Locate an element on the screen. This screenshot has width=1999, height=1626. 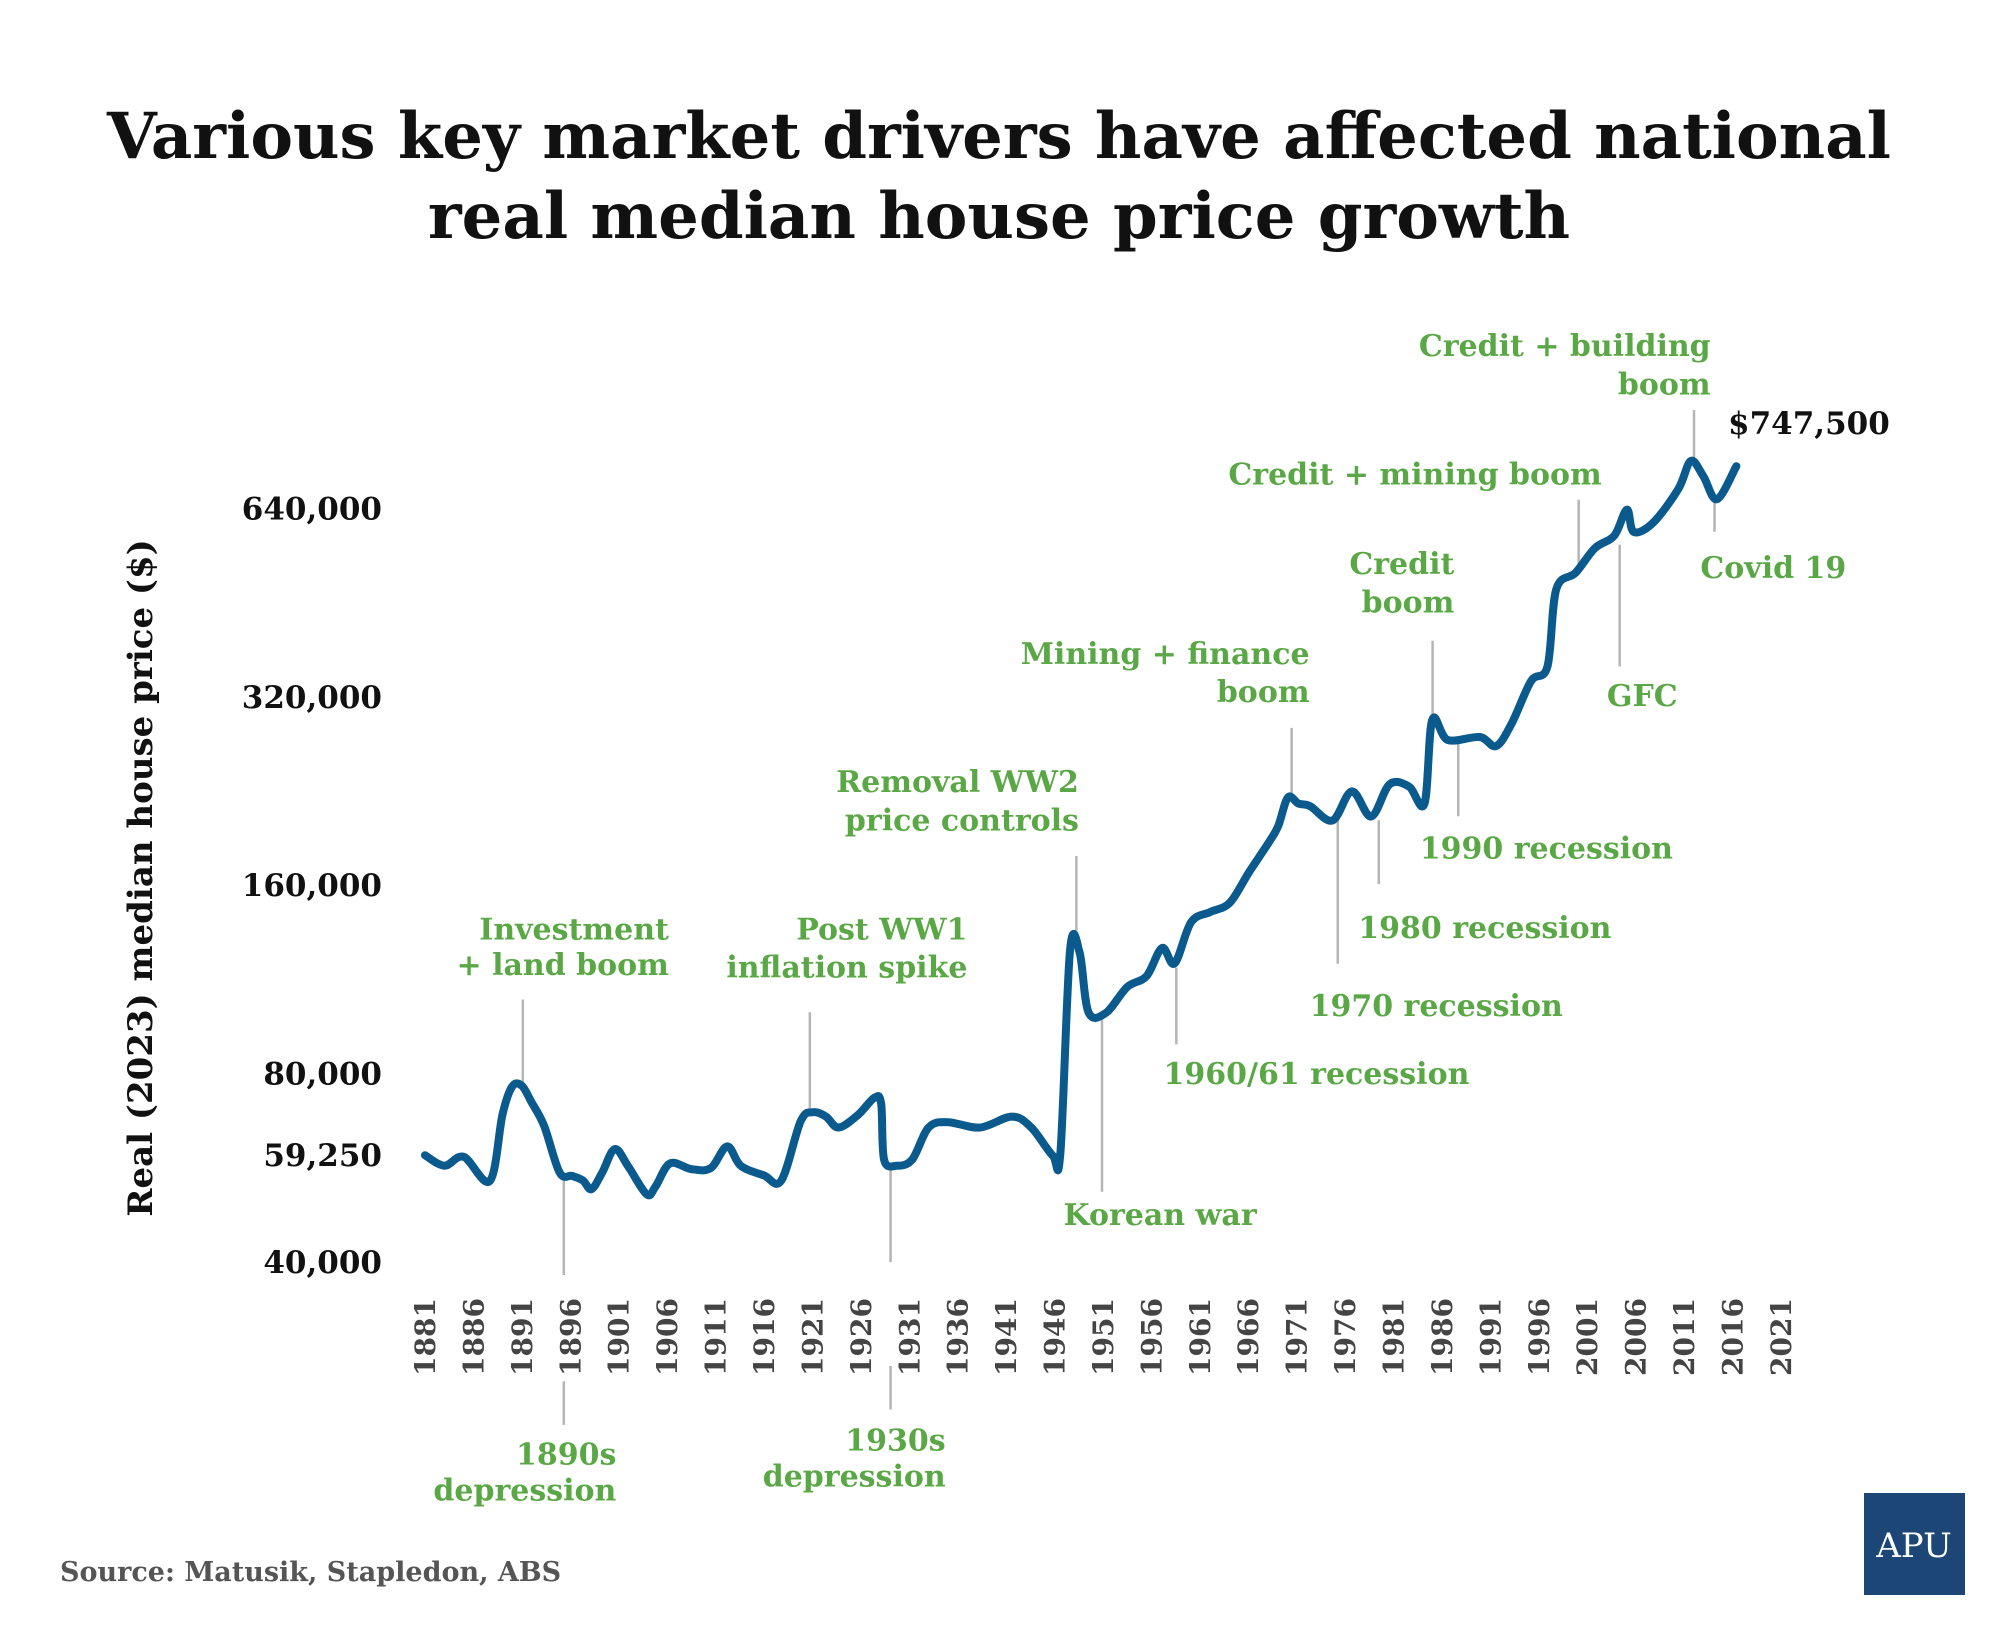
annotation-label: Credit + building is located at coordinates (1565, 346).